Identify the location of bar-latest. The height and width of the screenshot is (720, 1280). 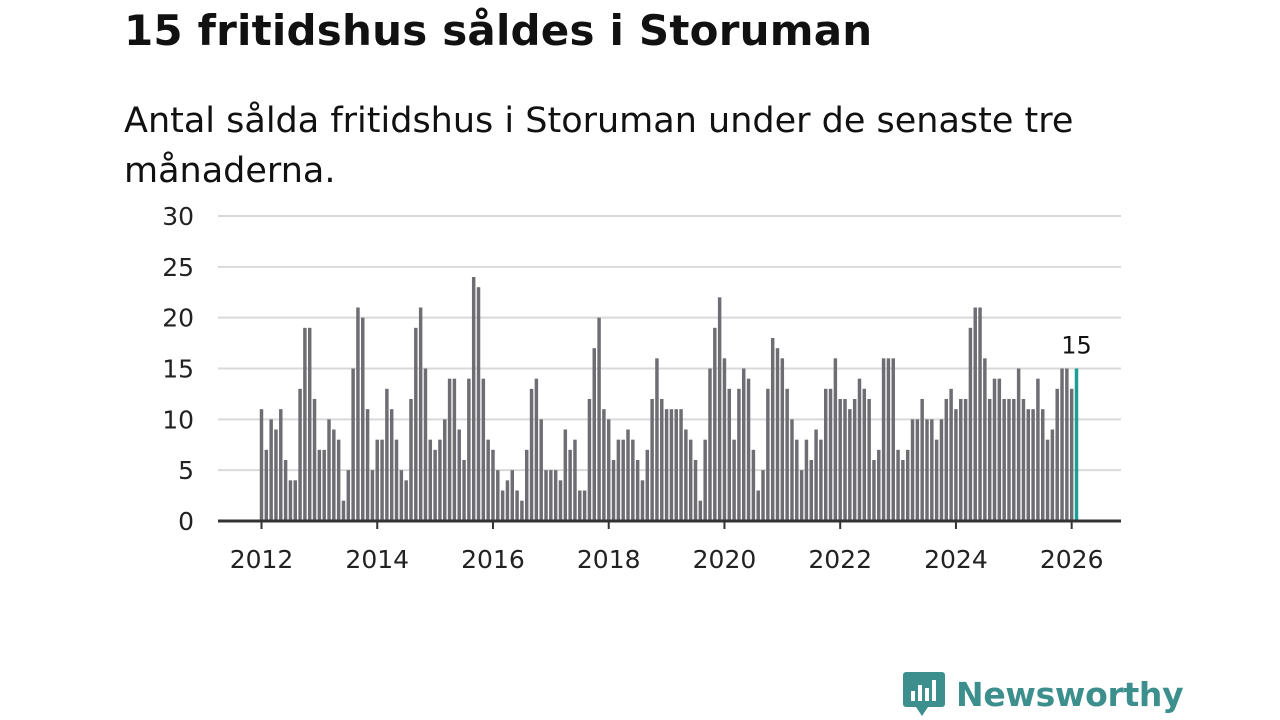
(1076, 445).